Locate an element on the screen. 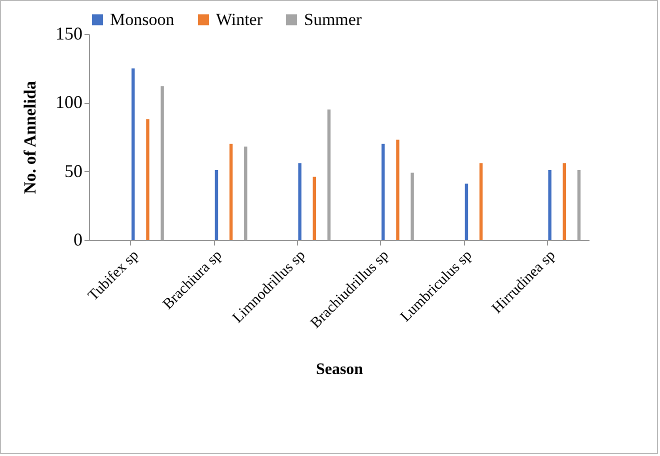 The image size is (660, 456). y-tick-label: 100 is located at coordinates (69, 102).